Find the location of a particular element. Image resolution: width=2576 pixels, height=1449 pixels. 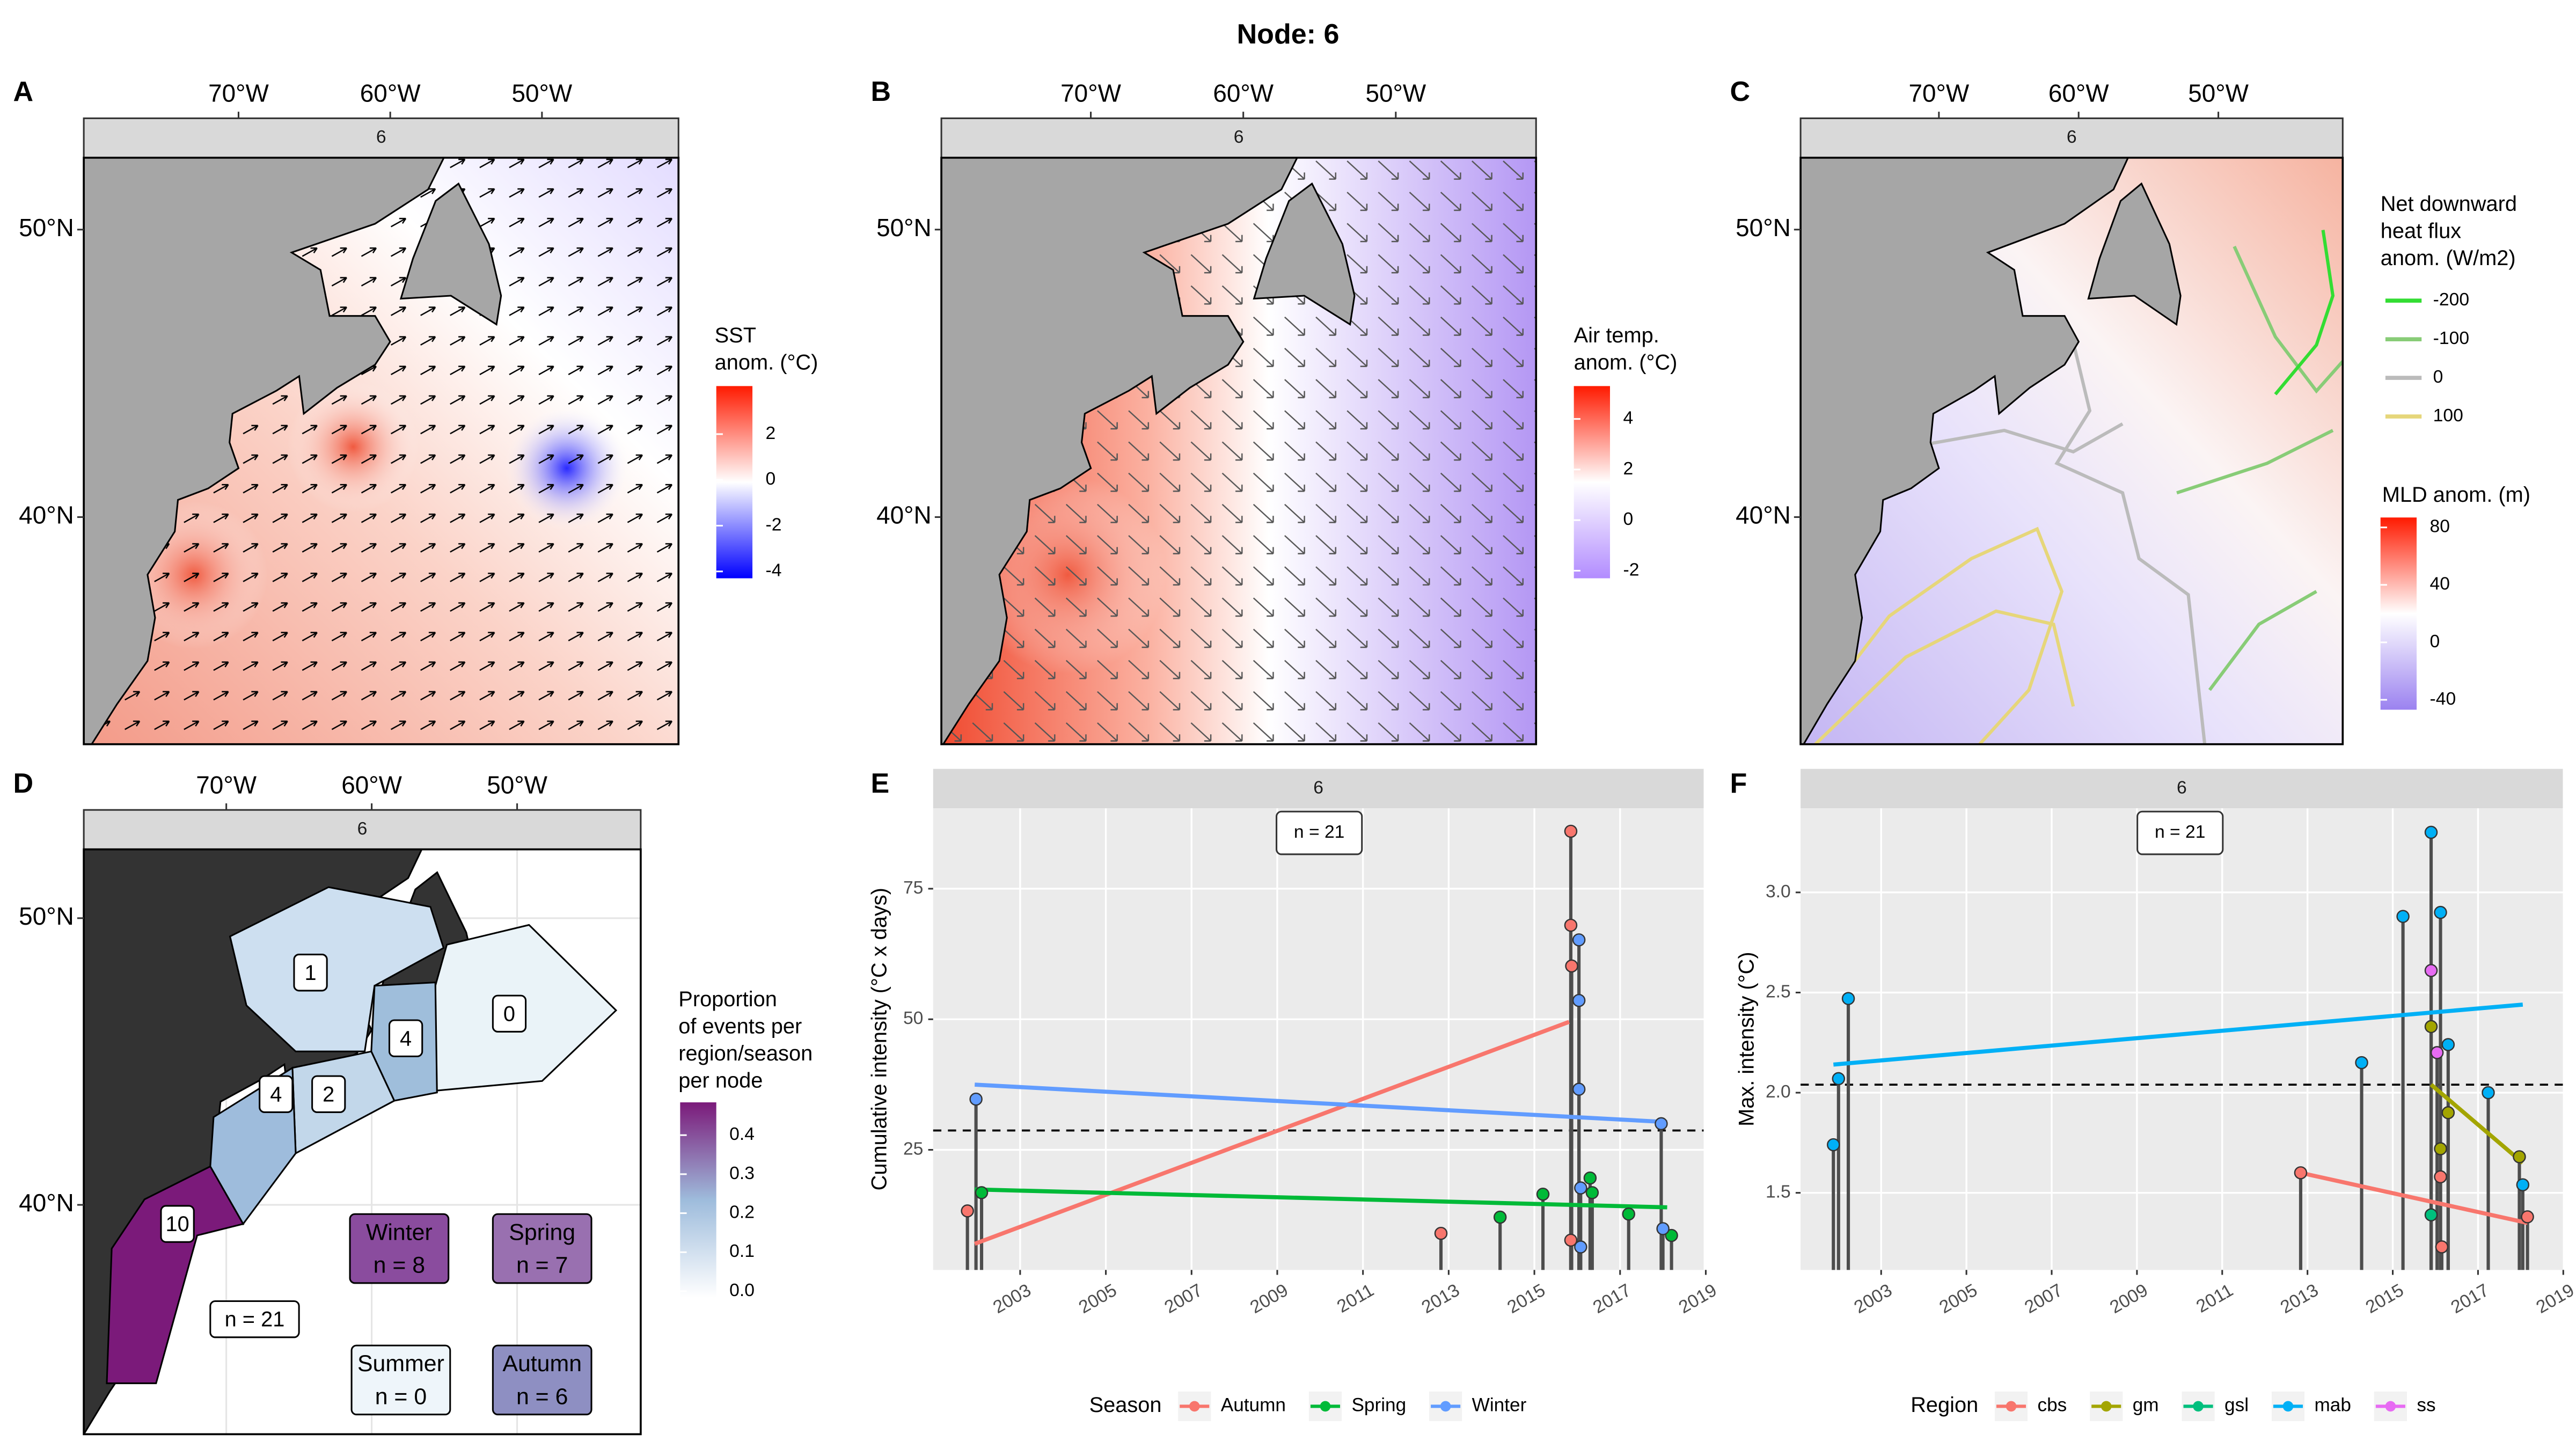

map-regions is located at coordinates (362, 1135).